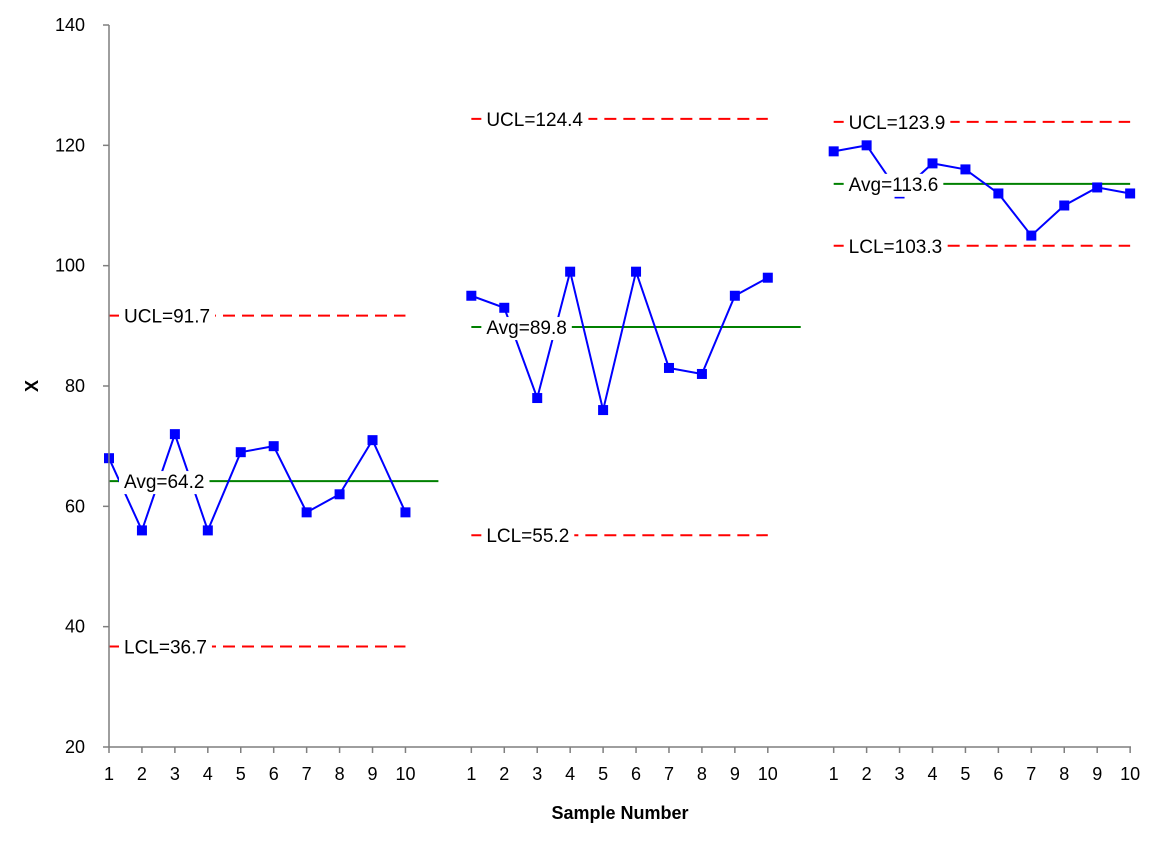 This screenshot has width=1159, height=849. I want to click on lcl-label: LCL=36.7, so click(165, 648).